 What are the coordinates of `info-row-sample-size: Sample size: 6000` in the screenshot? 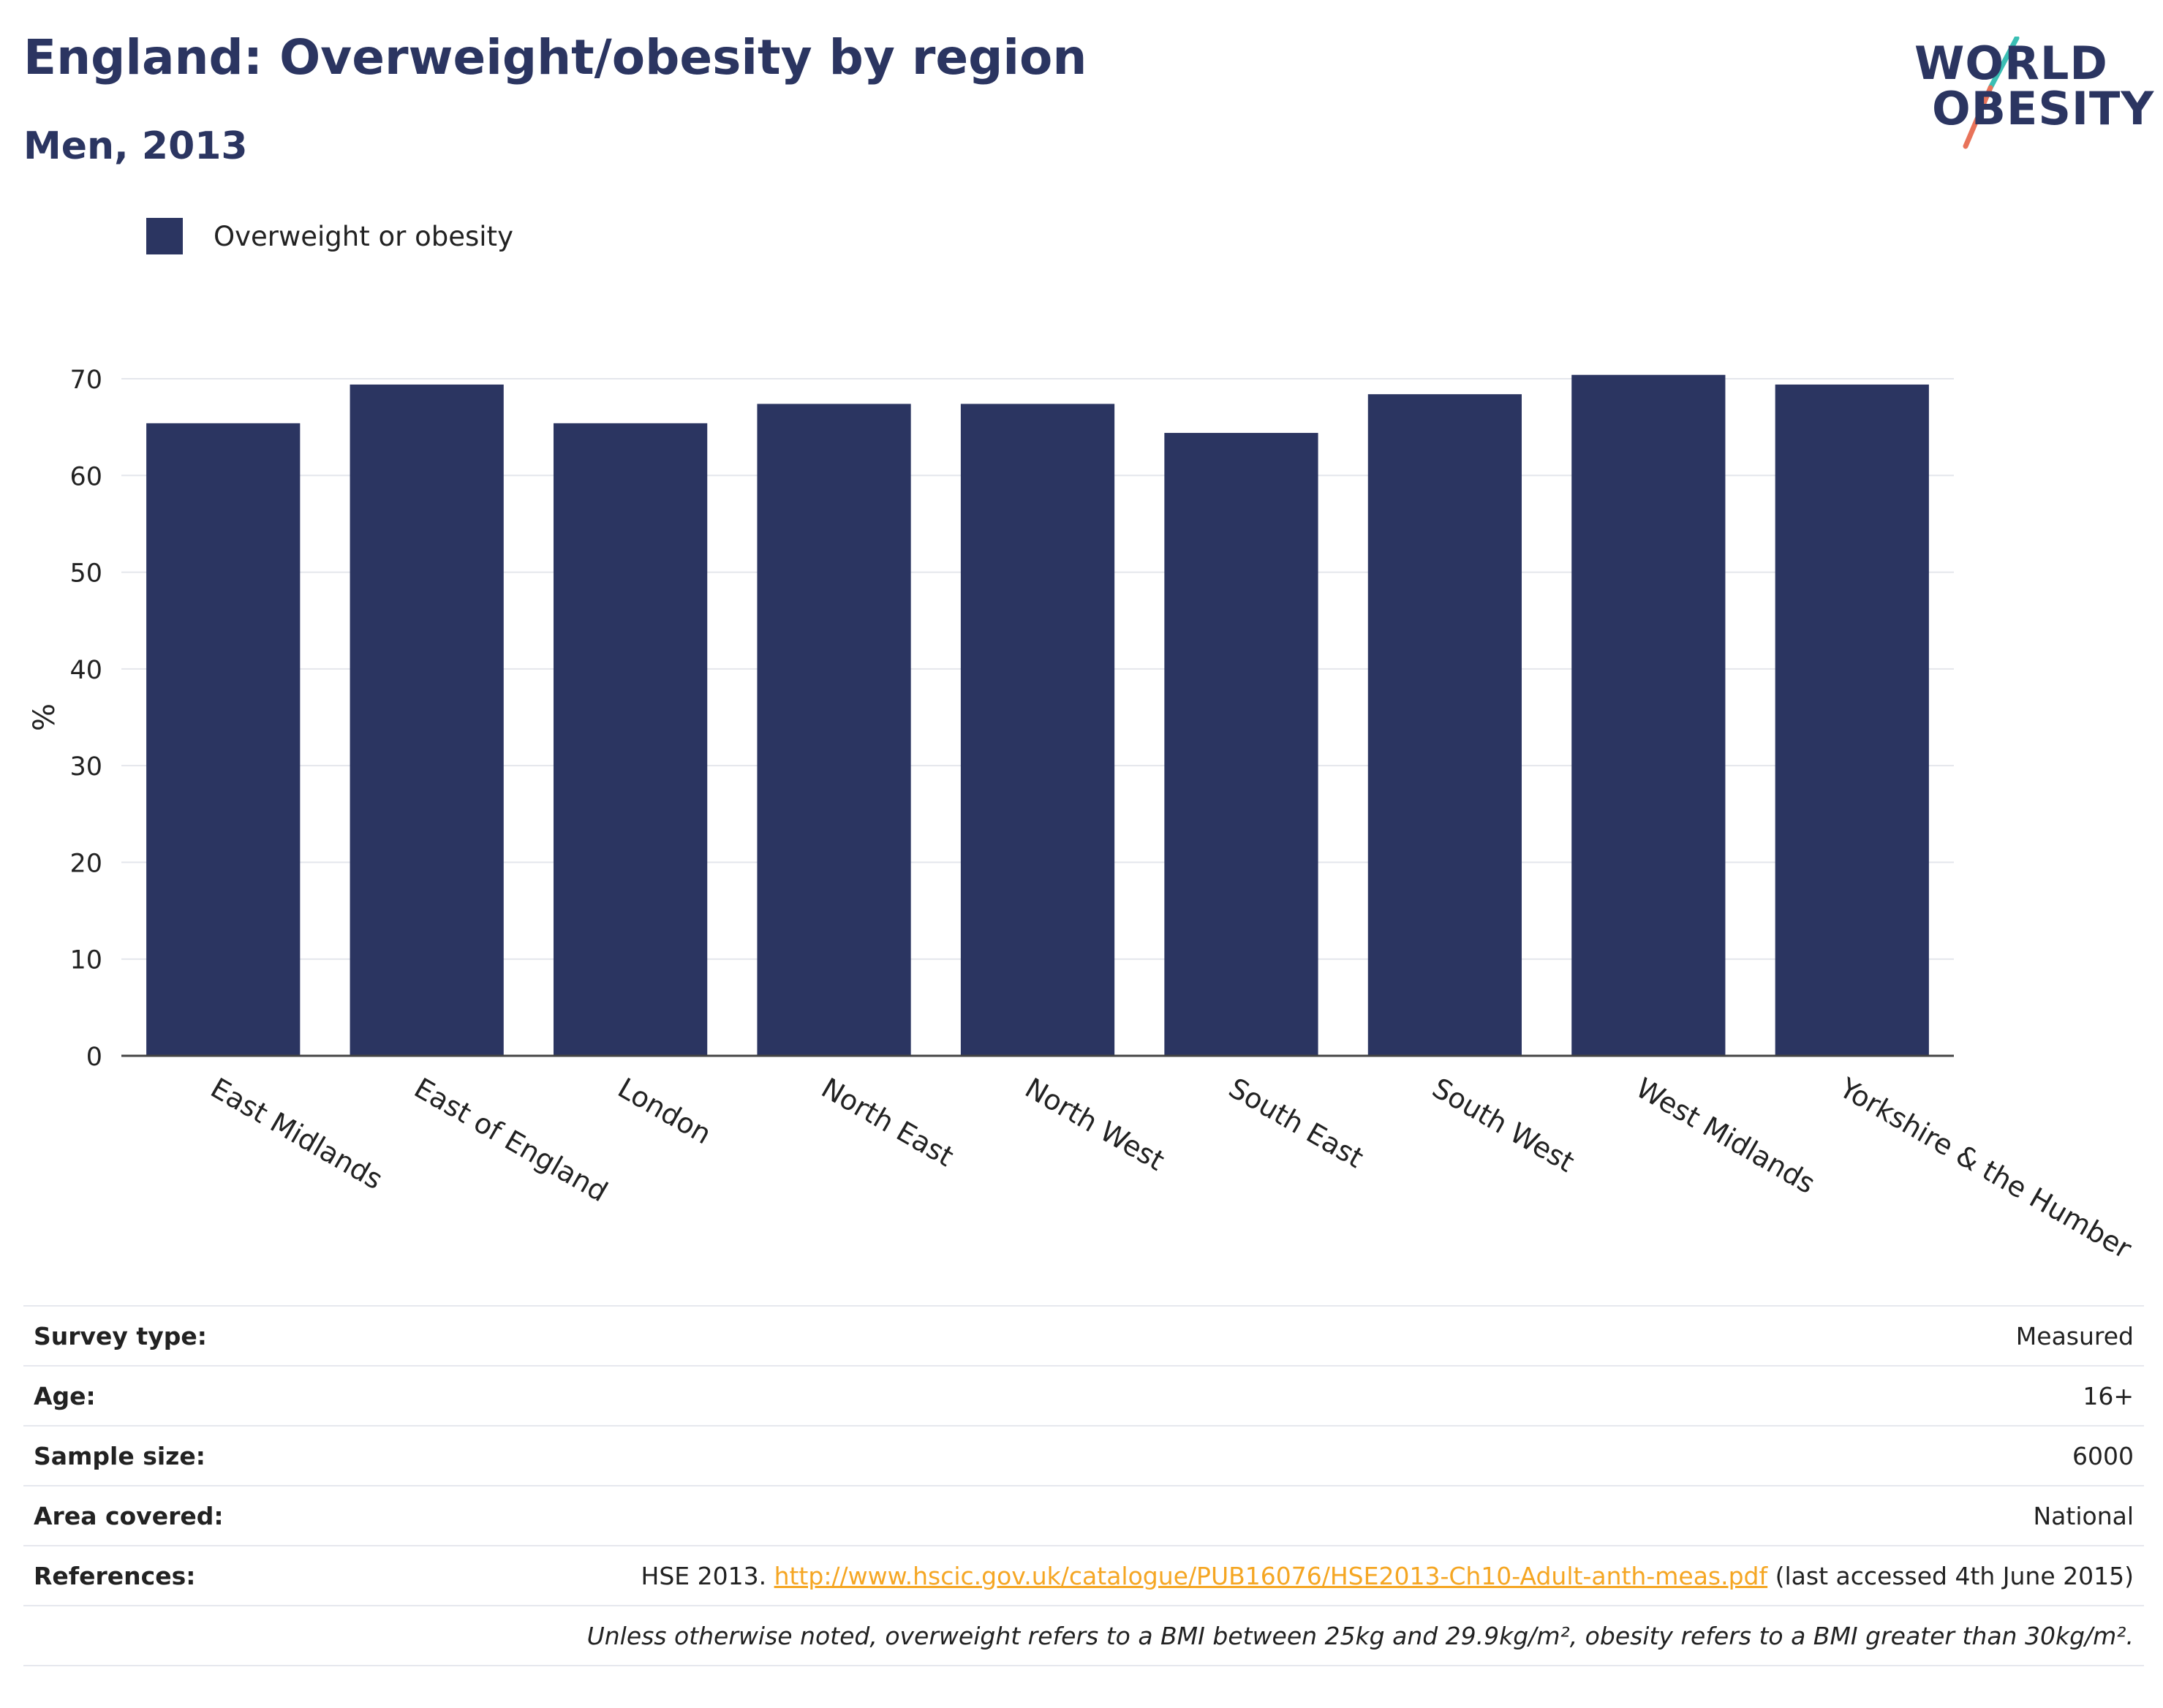 It's located at (1084, 1455).